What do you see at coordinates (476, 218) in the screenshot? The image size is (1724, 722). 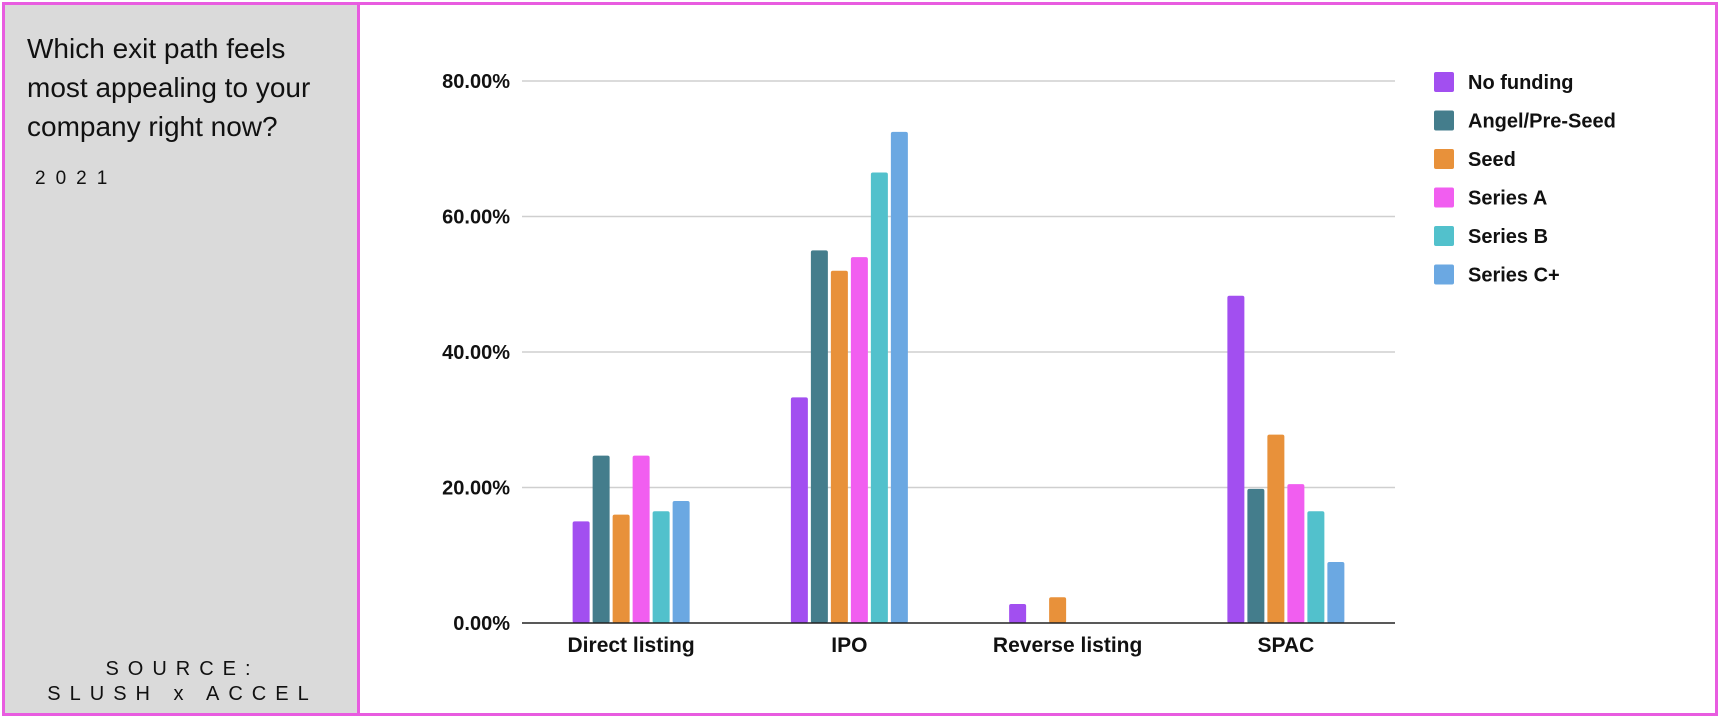 I see `y-tick-label: 60.00%` at bounding box center [476, 218].